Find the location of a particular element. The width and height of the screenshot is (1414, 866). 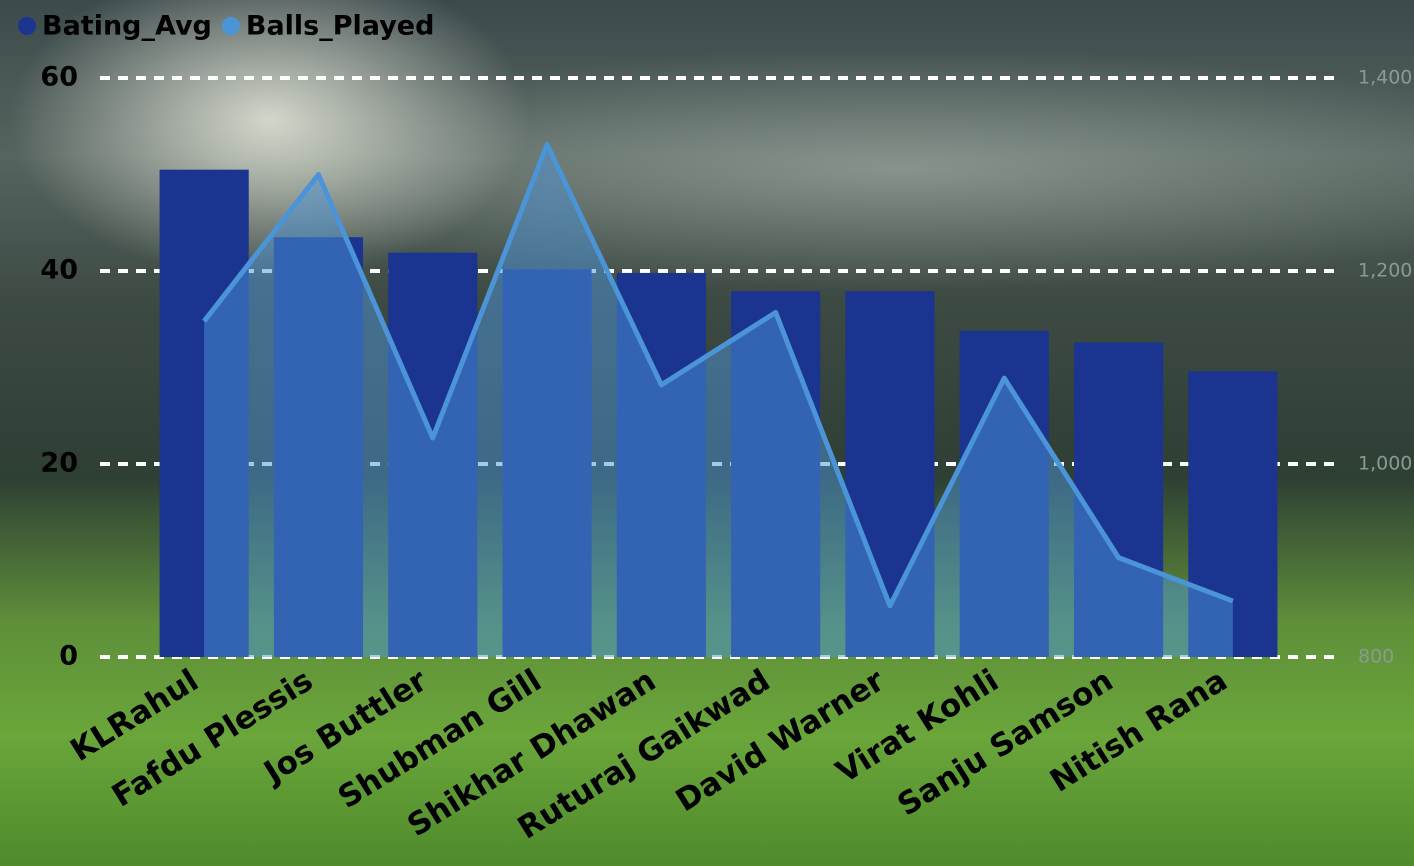

x-tick-label: Fafdu Plessis is located at coordinates (212, 738).